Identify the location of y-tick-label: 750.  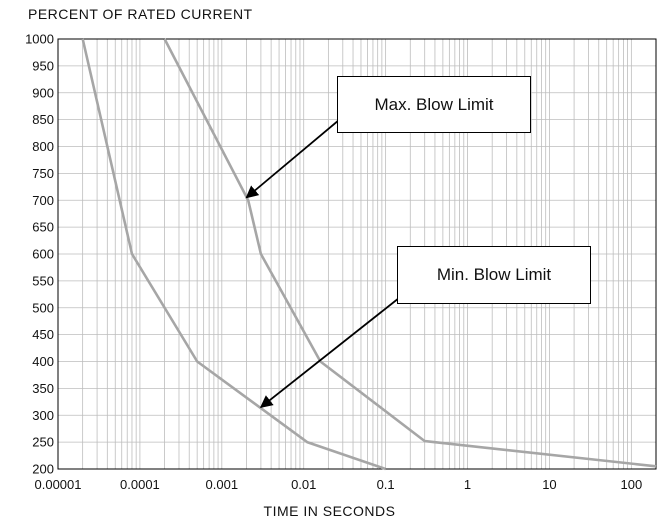
(43, 173).